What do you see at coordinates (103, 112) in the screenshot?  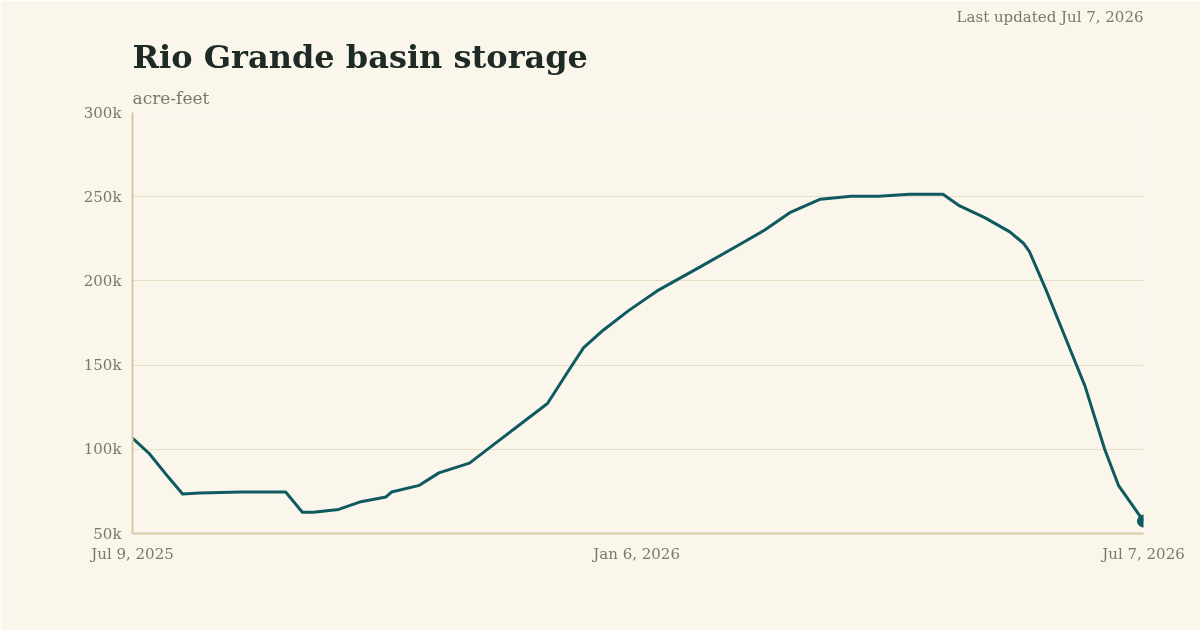 I see `y-tick-label: 300k` at bounding box center [103, 112].